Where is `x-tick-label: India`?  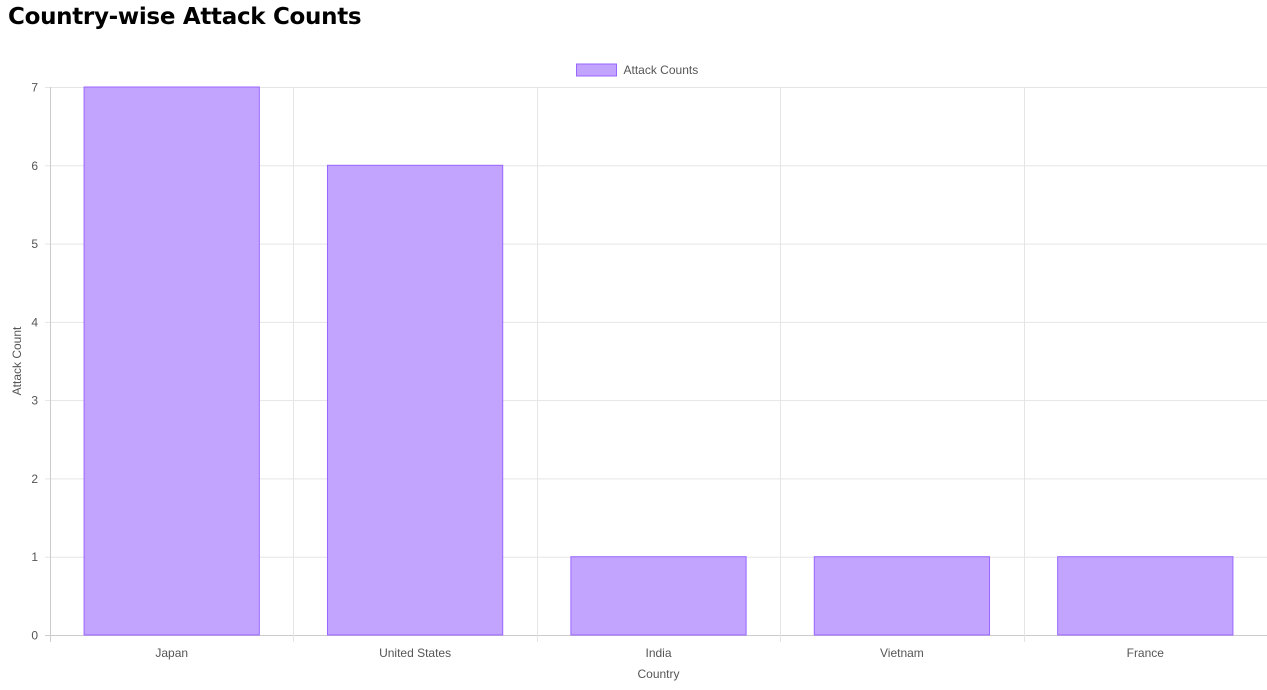
x-tick-label: India is located at coordinates (658, 653).